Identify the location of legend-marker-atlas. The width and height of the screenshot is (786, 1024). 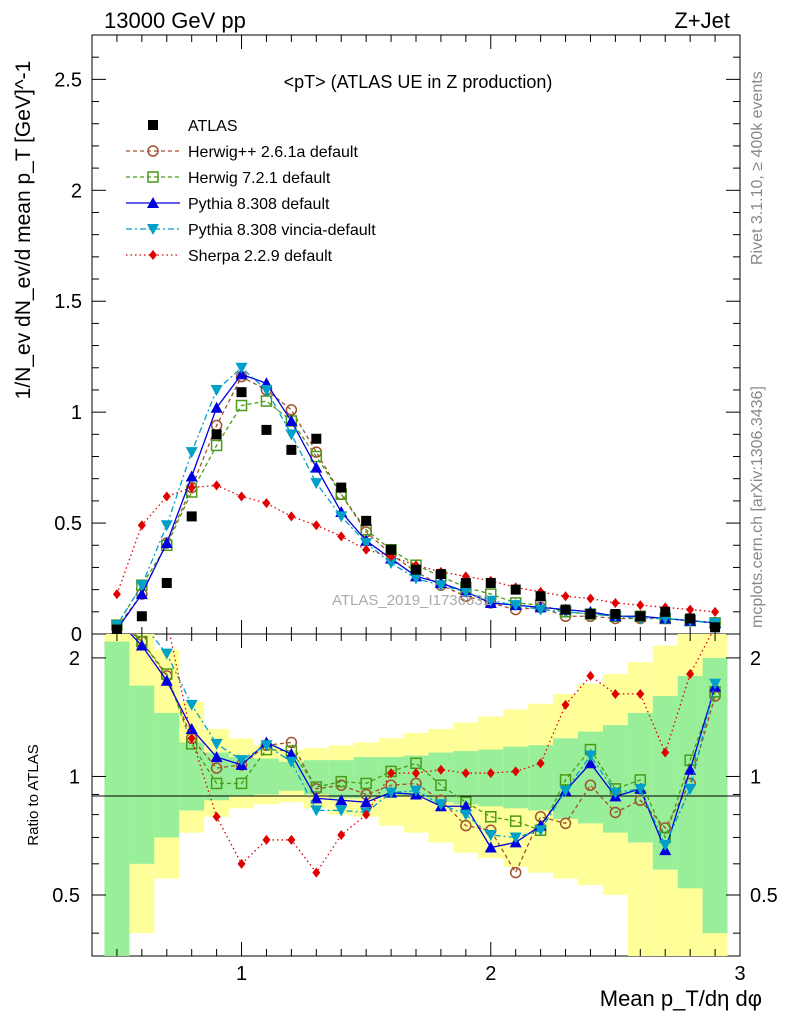
(153, 125).